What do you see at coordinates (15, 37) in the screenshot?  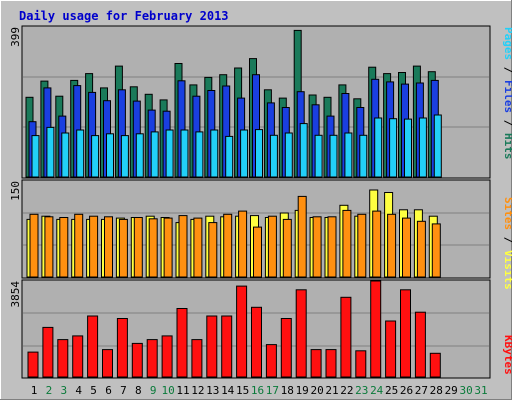 I see `y-max-label-hits: 399` at bounding box center [15, 37].